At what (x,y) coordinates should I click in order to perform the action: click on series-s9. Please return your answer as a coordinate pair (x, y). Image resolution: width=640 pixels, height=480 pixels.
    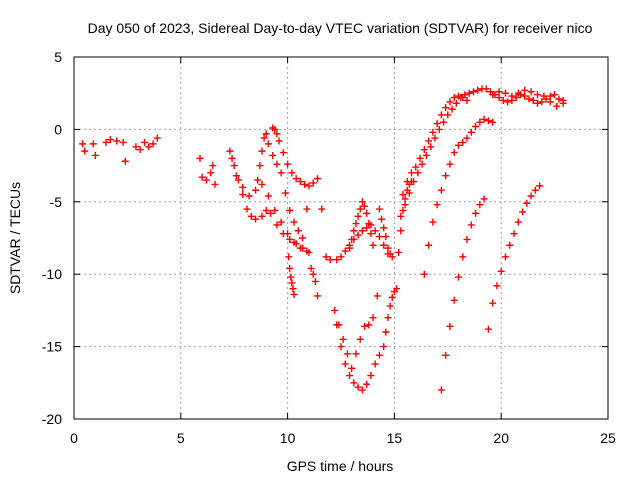
    Looking at the image, I should click on (312, 252).